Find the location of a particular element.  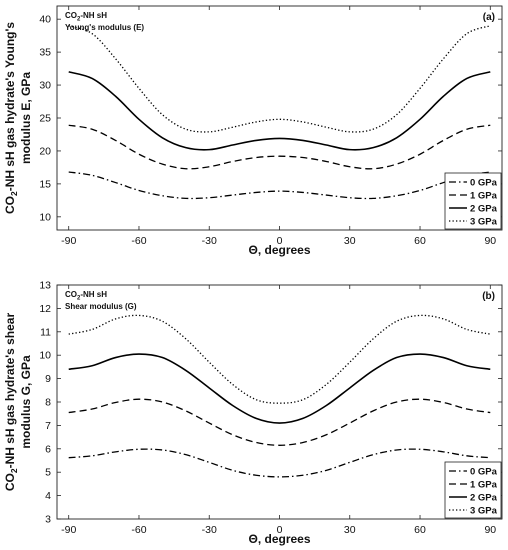

y-tick-label: 4 is located at coordinates (48, 496).